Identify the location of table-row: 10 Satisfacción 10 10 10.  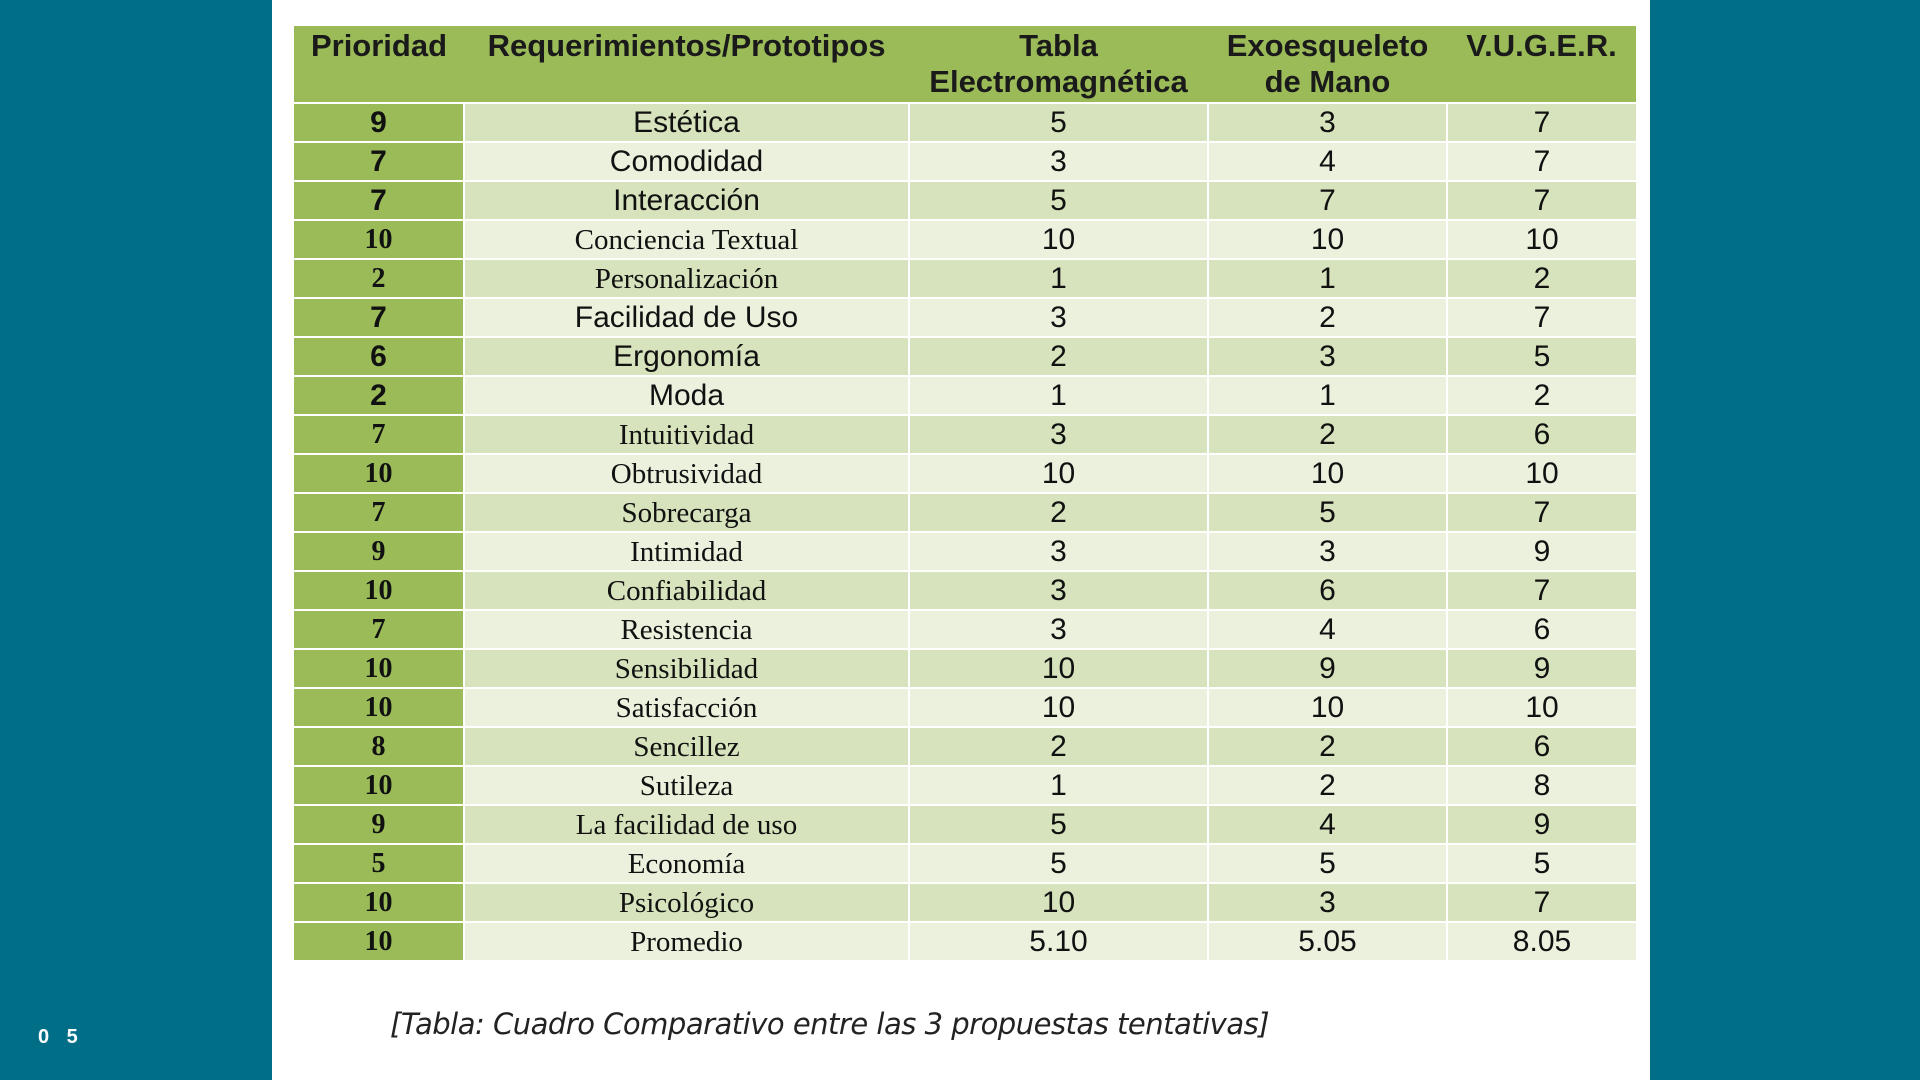
(965, 707).